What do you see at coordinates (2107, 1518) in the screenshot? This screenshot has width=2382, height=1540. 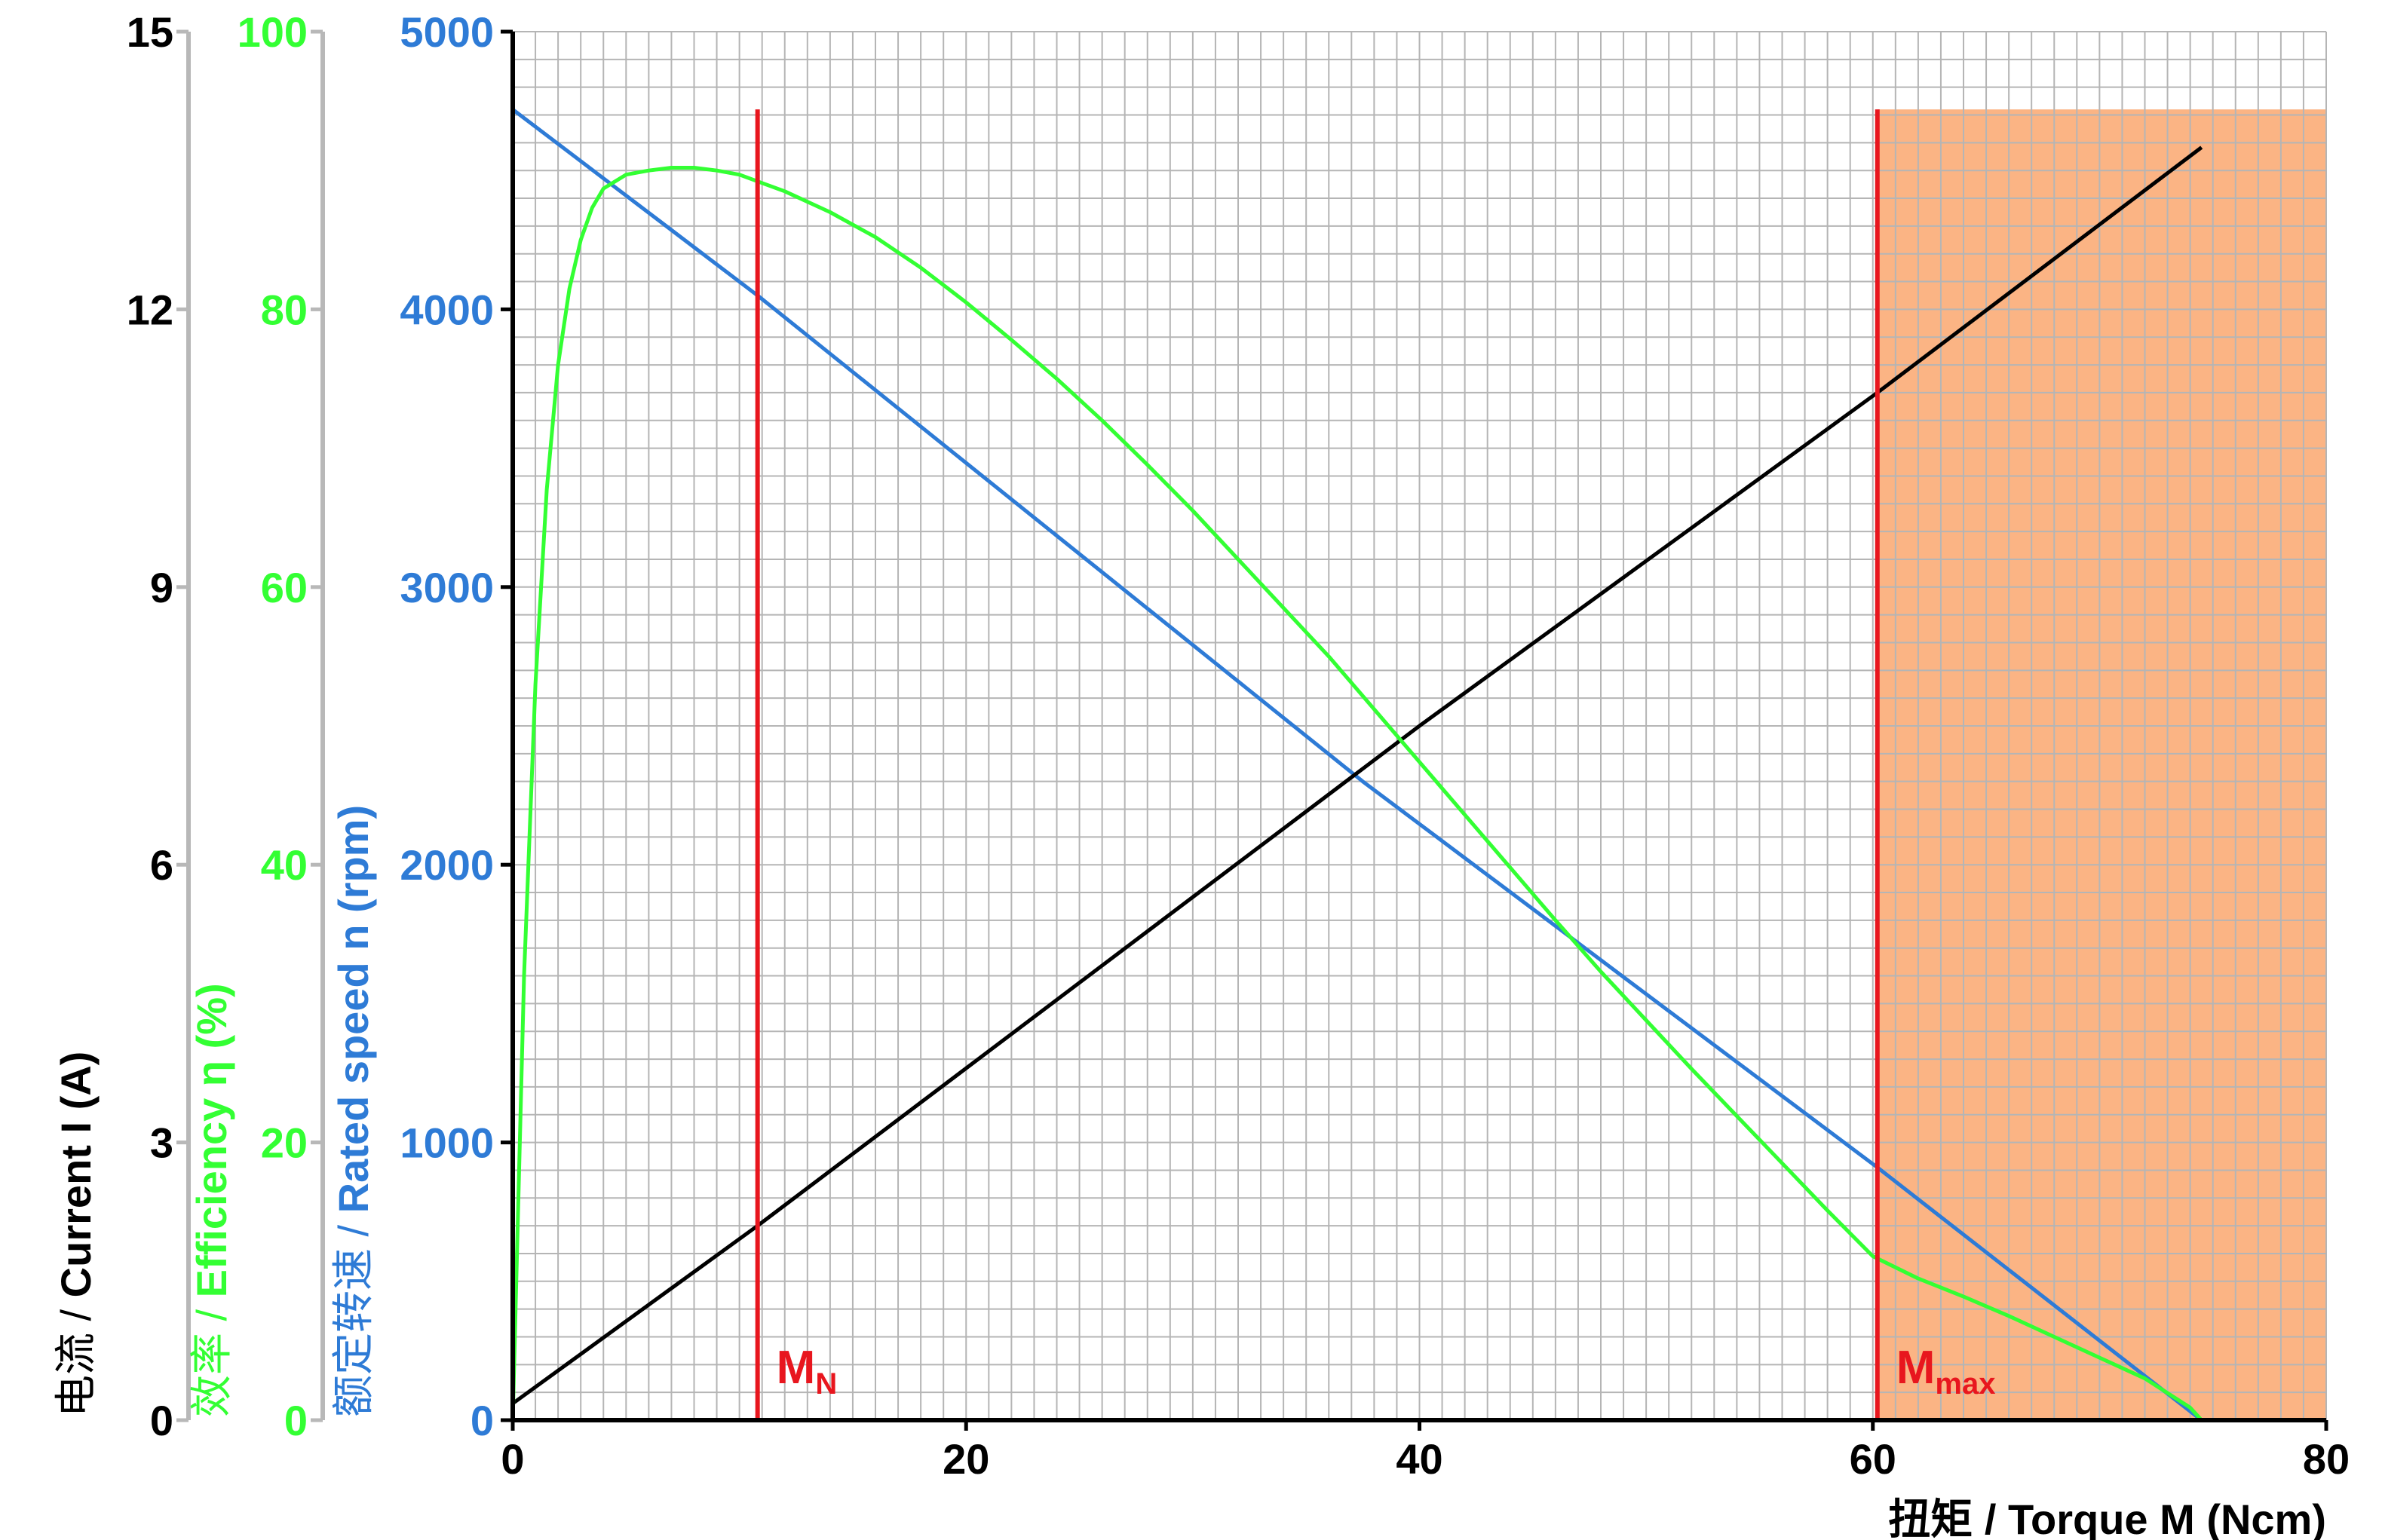 I see `x-axis-title: 扭矩 / Torque M (Ncm)` at bounding box center [2107, 1518].